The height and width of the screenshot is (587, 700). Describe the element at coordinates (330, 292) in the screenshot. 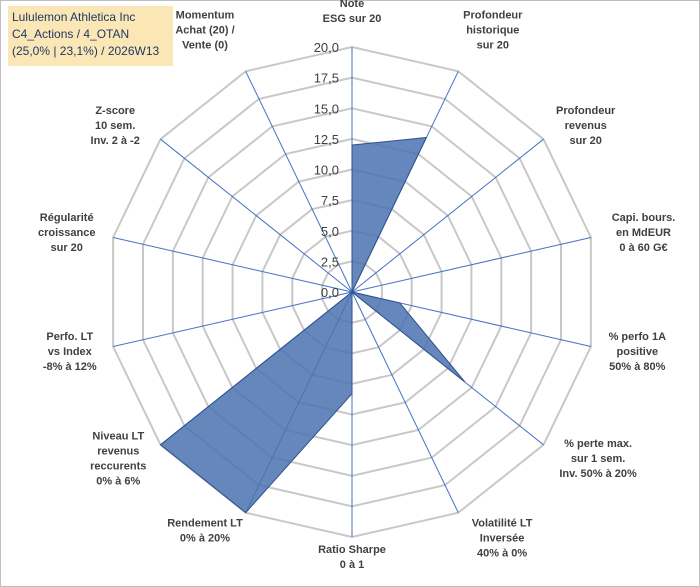

I see `tick-label: 0,0` at that location.